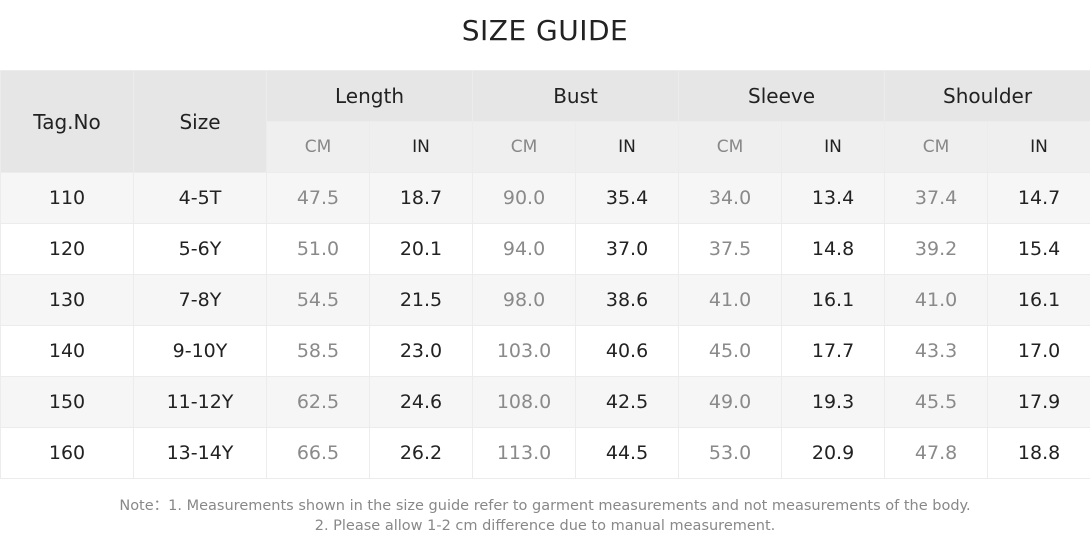 This screenshot has height=559, width=1090. Describe the element at coordinates (730, 402) in the screenshot. I see `cm-value-cell: 49.0` at that location.